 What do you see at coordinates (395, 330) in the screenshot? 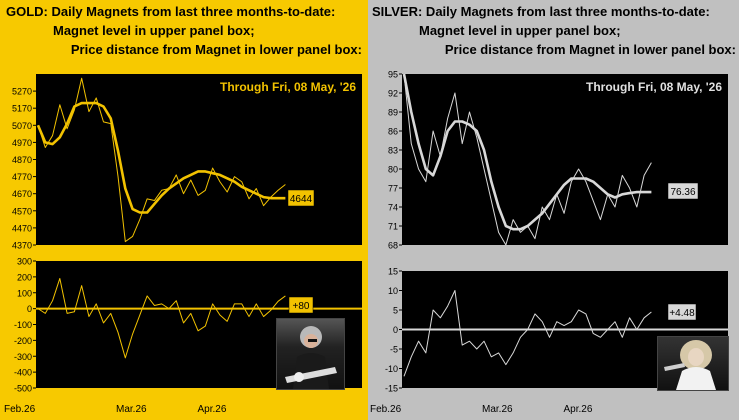
I see `silver-lower-y-tick-label: 0` at bounding box center [395, 330].